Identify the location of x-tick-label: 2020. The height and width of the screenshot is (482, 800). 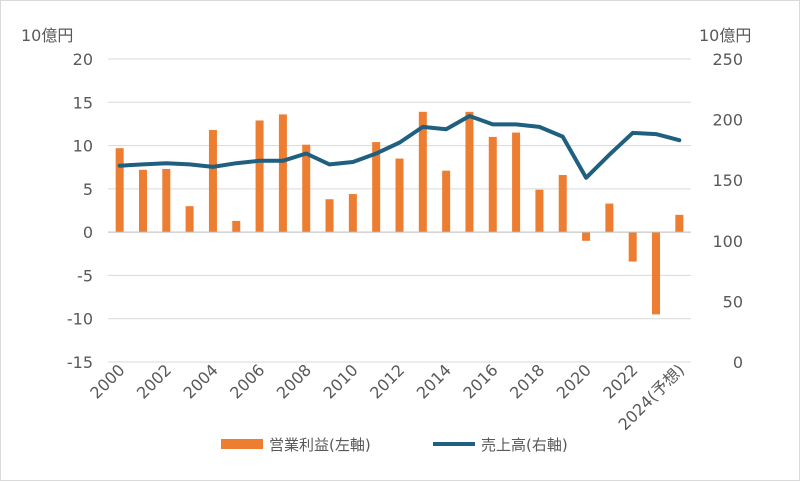
(574, 381).